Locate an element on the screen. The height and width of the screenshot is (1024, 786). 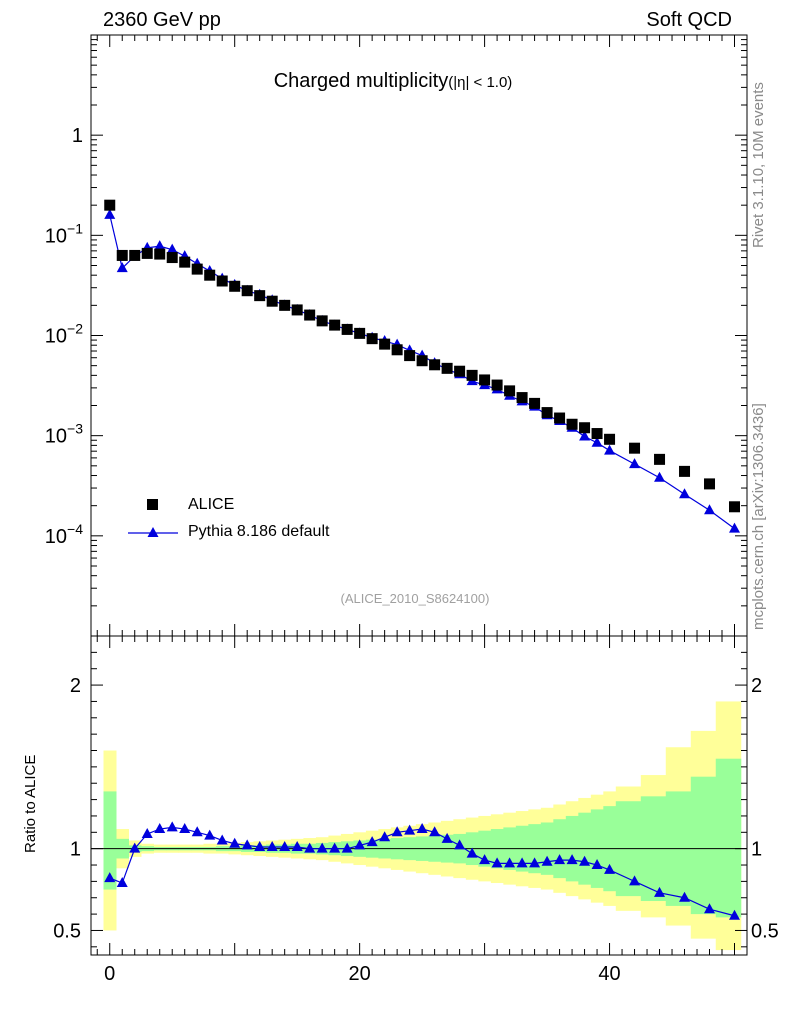
ratio-y-tick-label-right: 2 is located at coordinates (756, 686).